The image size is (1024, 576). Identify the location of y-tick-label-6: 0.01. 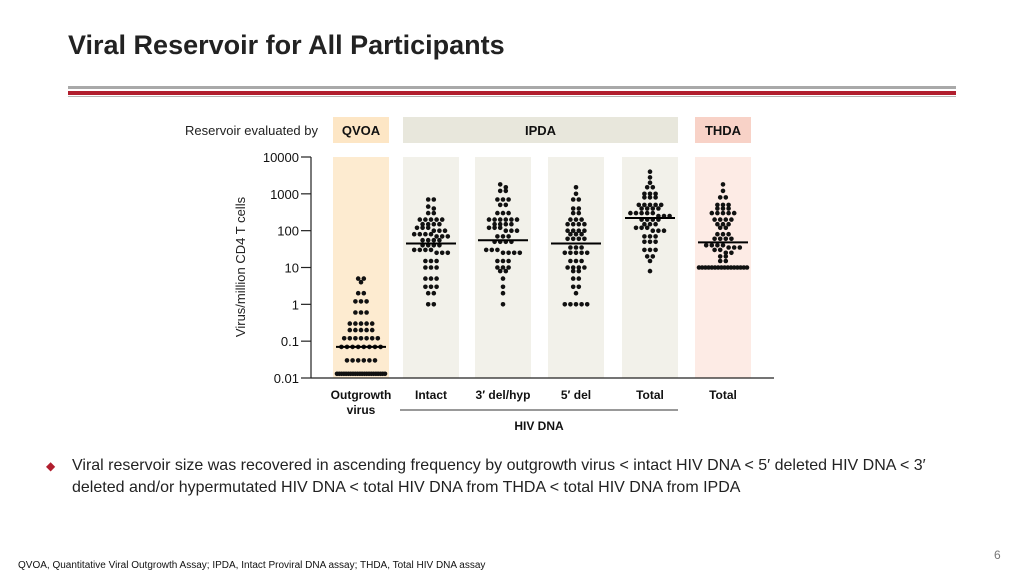
(286, 378).